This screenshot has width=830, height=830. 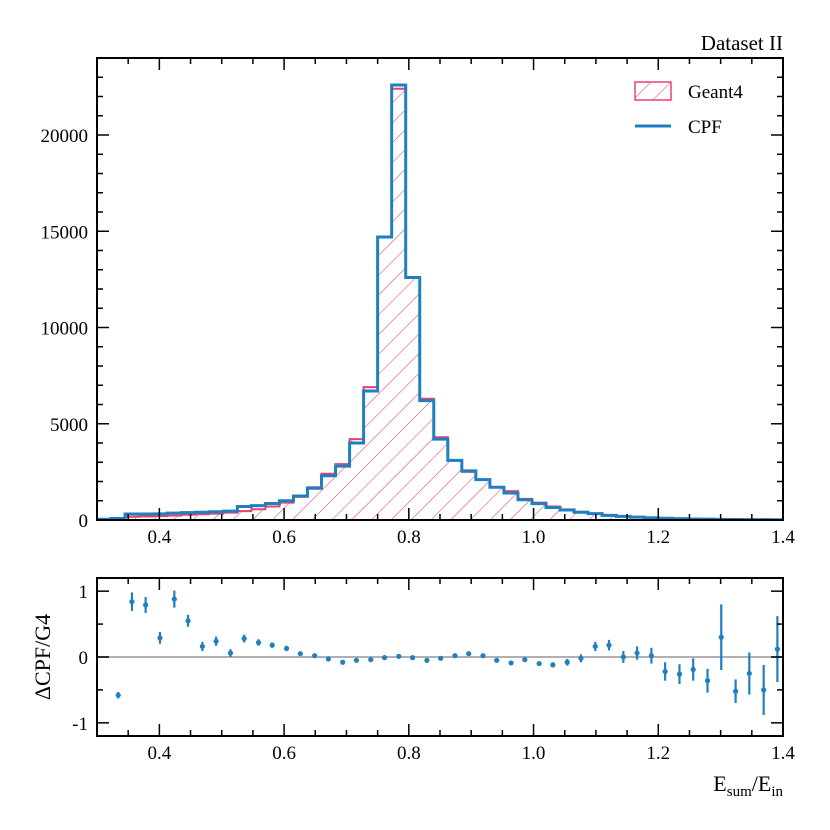 What do you see at coordinates (84, 592) in the screenshot?
I see `y-tick-label: 1` at bounding box center [84, 592].